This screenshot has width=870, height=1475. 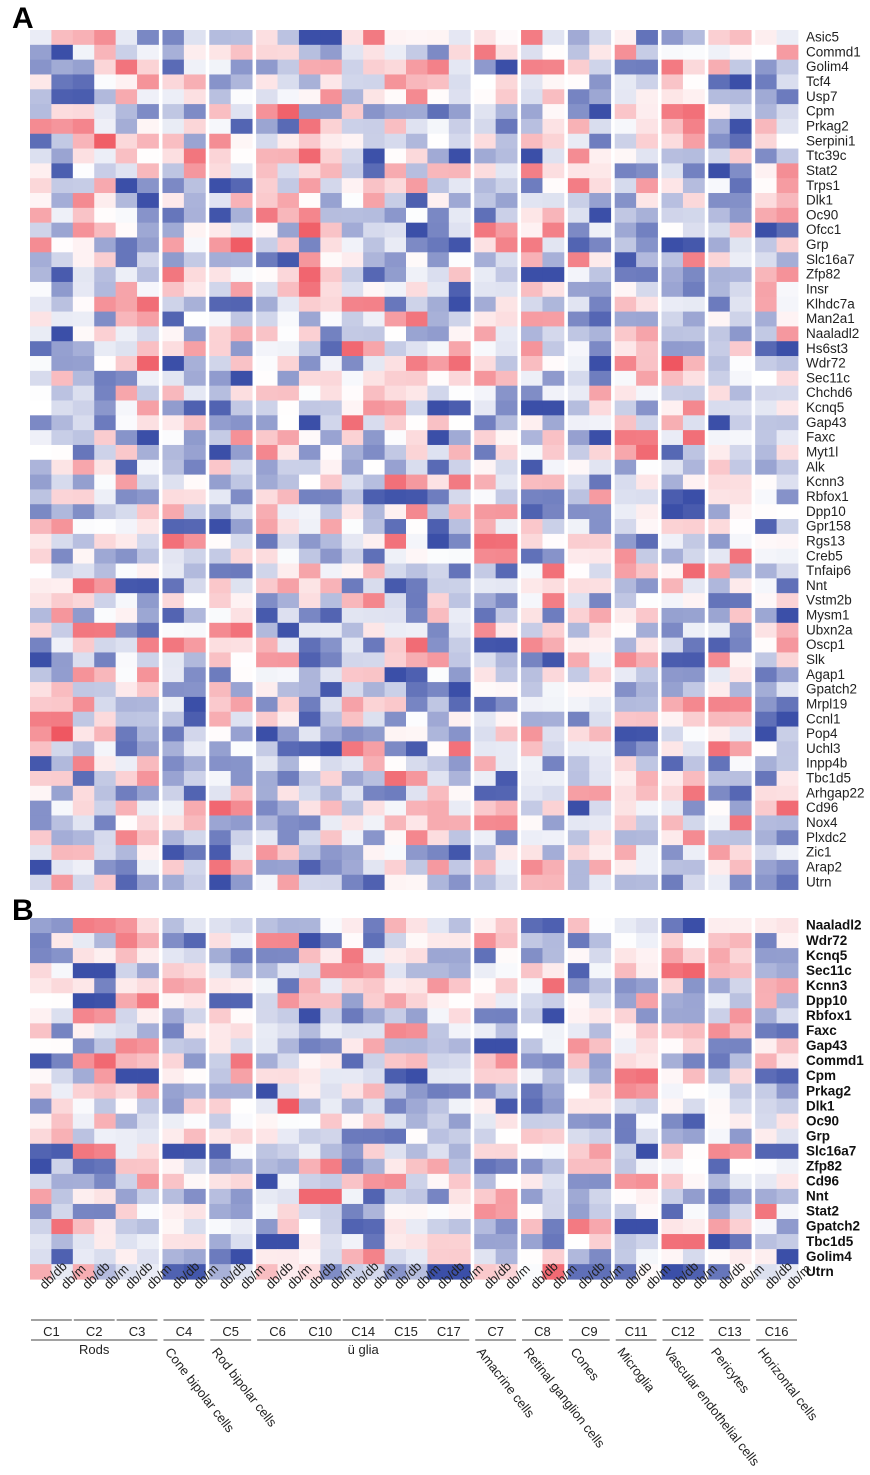 What do you see at coordinates (822, 1120) in the screenshot?
I see `gene-label: Oc90` at bounding box center [822, 1120].